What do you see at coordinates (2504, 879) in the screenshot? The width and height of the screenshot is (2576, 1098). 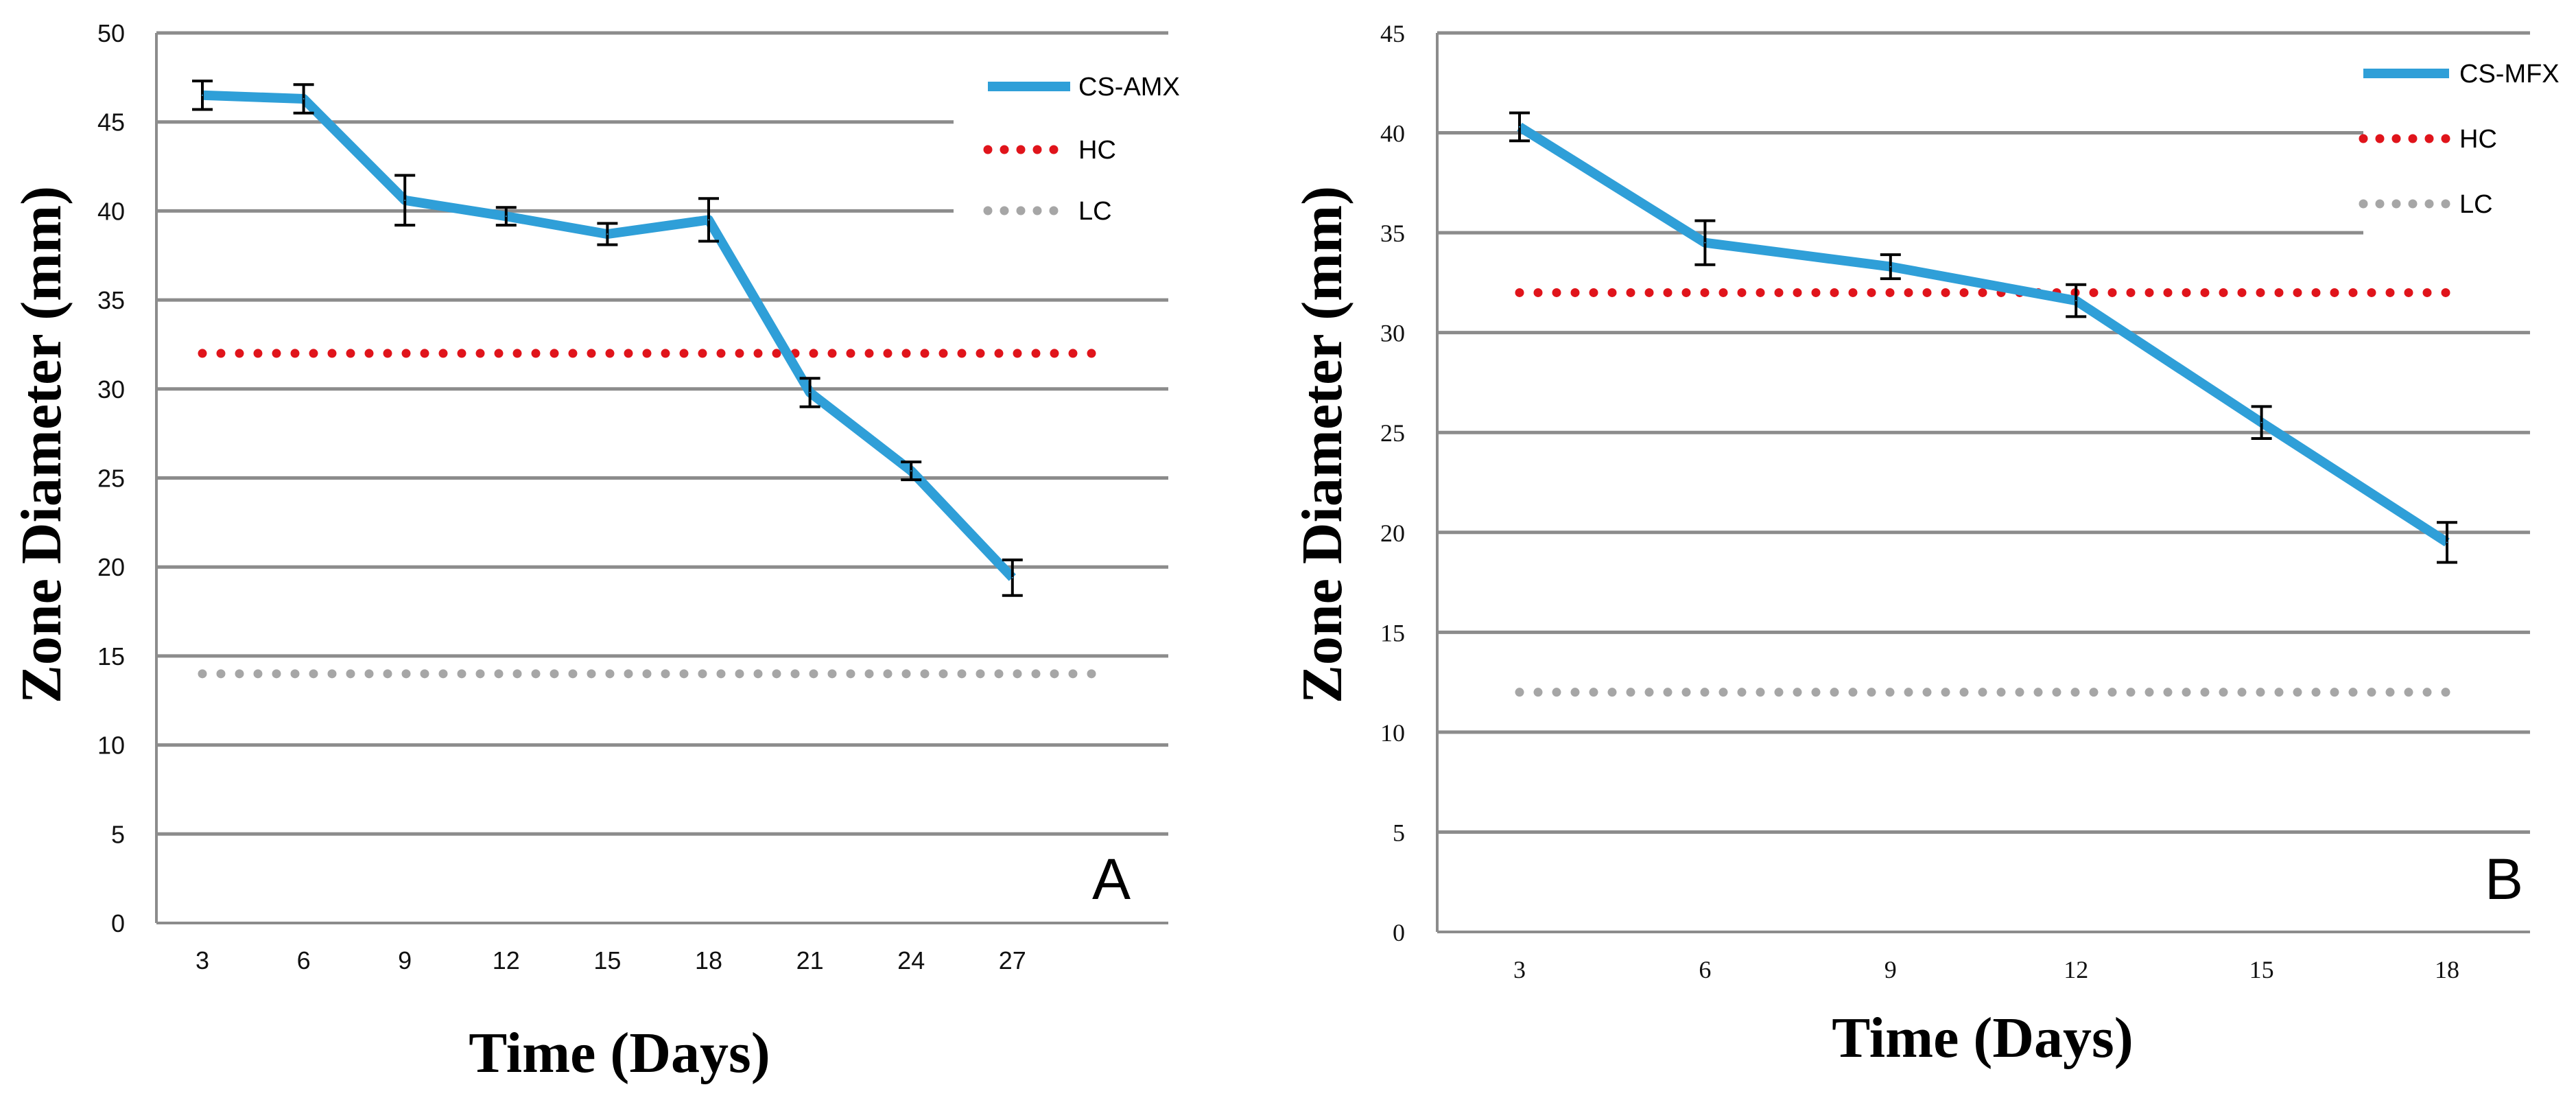 I see `panel-label: B` at bounding box center [2504, 879].